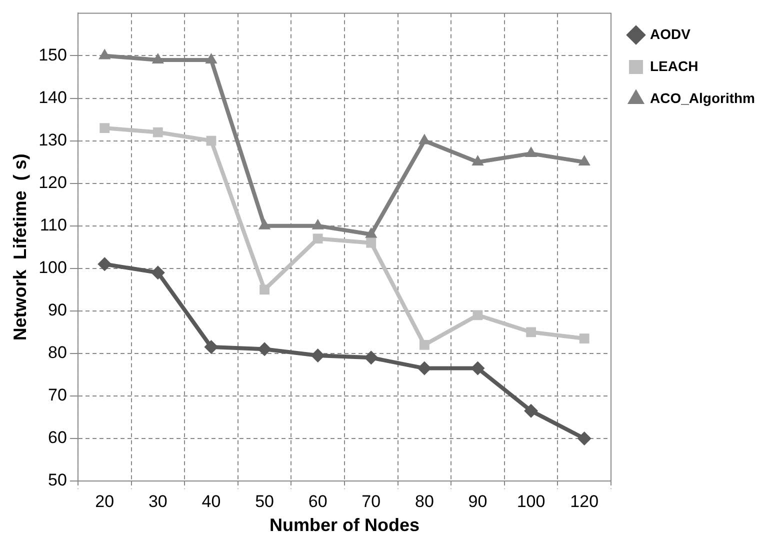 The height and width of the screenshot is (541, 773). Describe the element at coordinates (478, 501) in the screenshot. I see `x-tick-label: 90` at that location.